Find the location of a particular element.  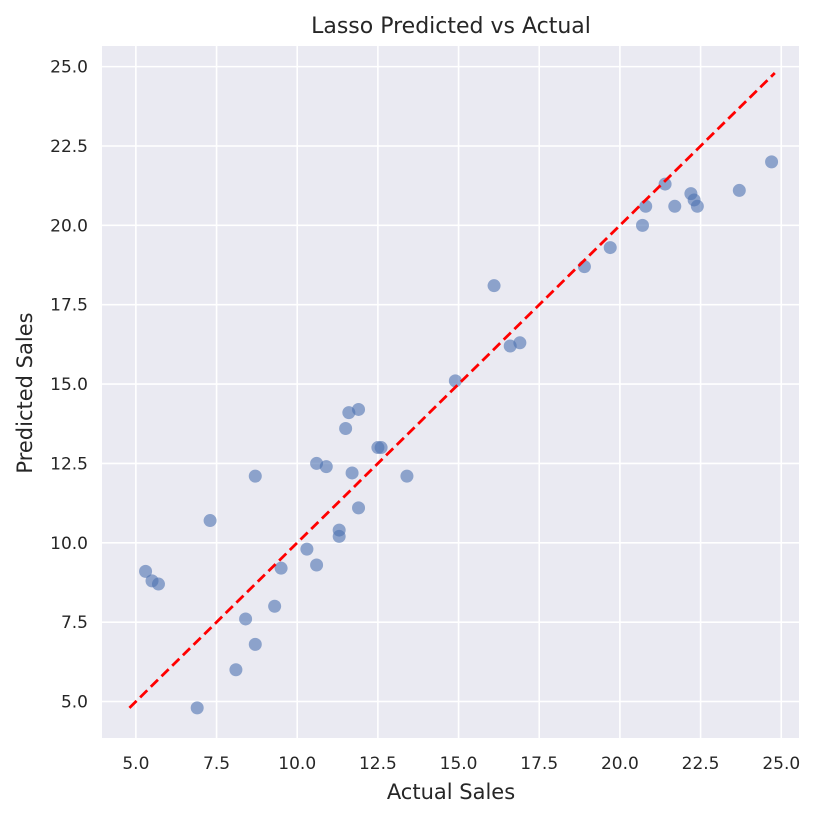

chart-title: Lasso Predicted vs Actual is located at coordinates (451, 26).